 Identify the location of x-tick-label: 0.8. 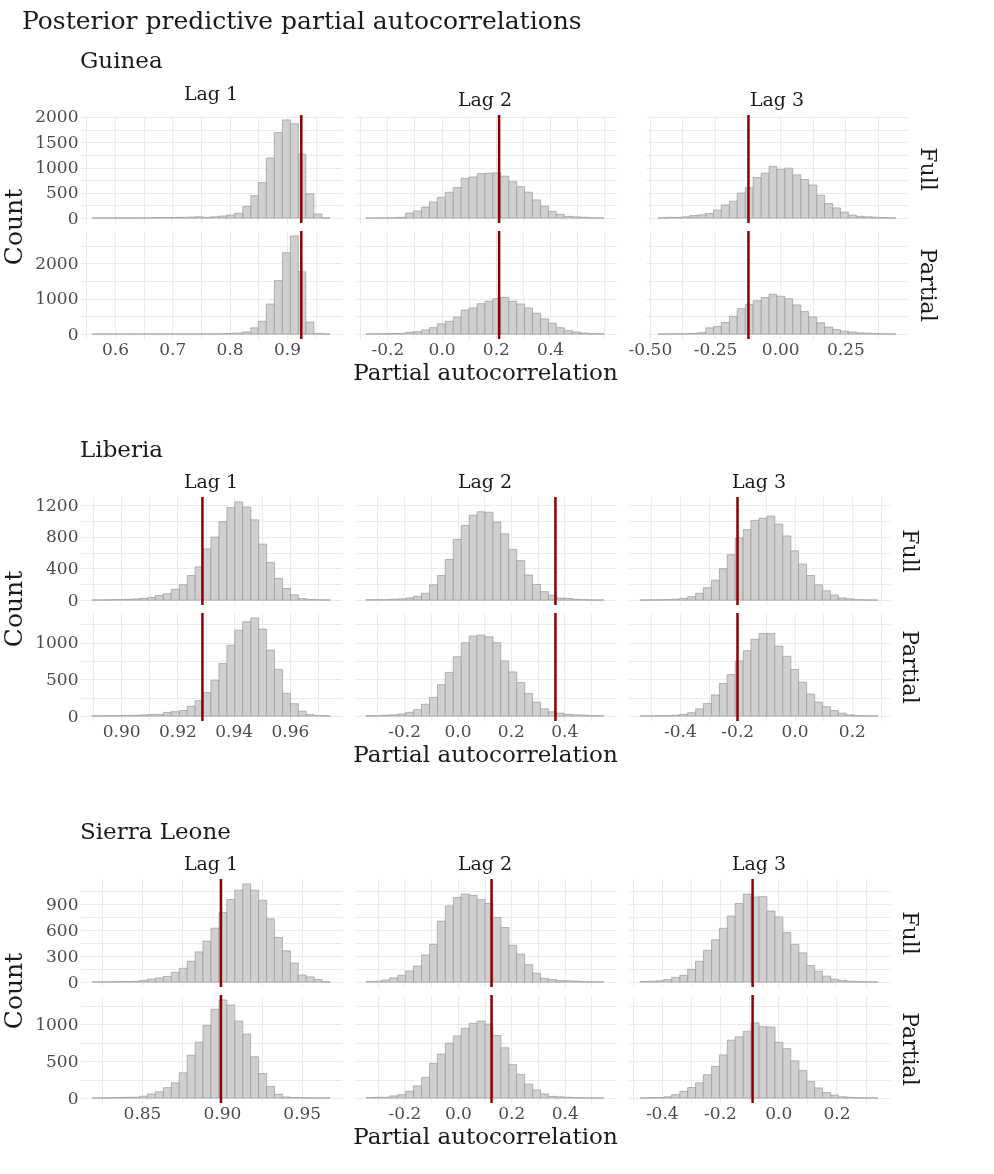
(230, 348).